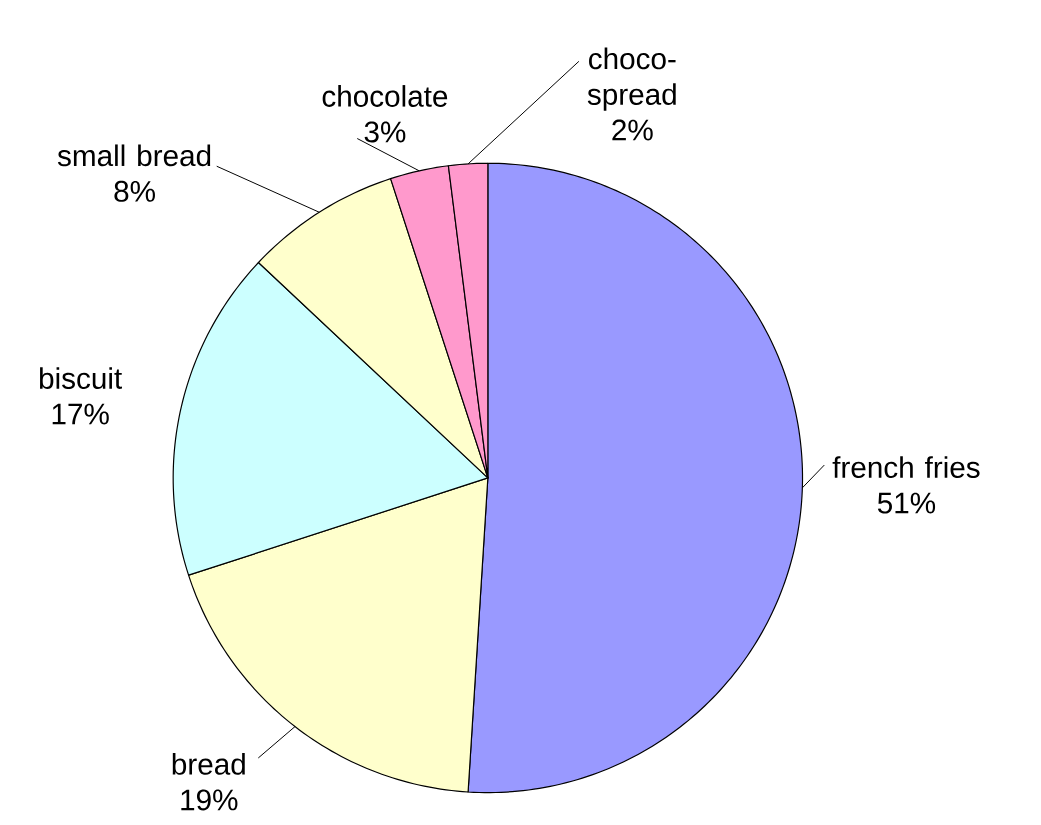 The width and height of the screenshot is (1041, 825). Describe the element at coordinates (906, 467) in the screenshot. I see `slice-label: french fries` at that location.